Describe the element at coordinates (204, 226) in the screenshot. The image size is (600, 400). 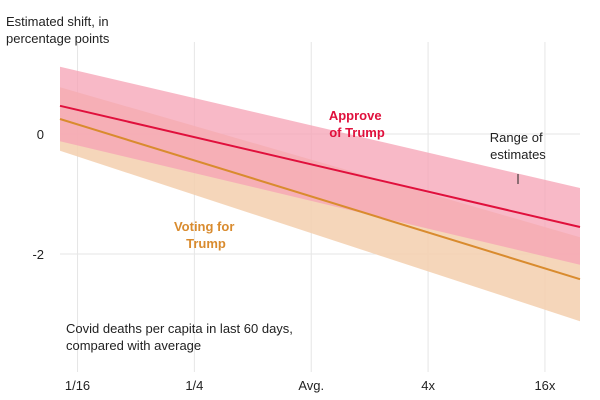
I see `voting-series-label-line-1: Voting for` at that location.